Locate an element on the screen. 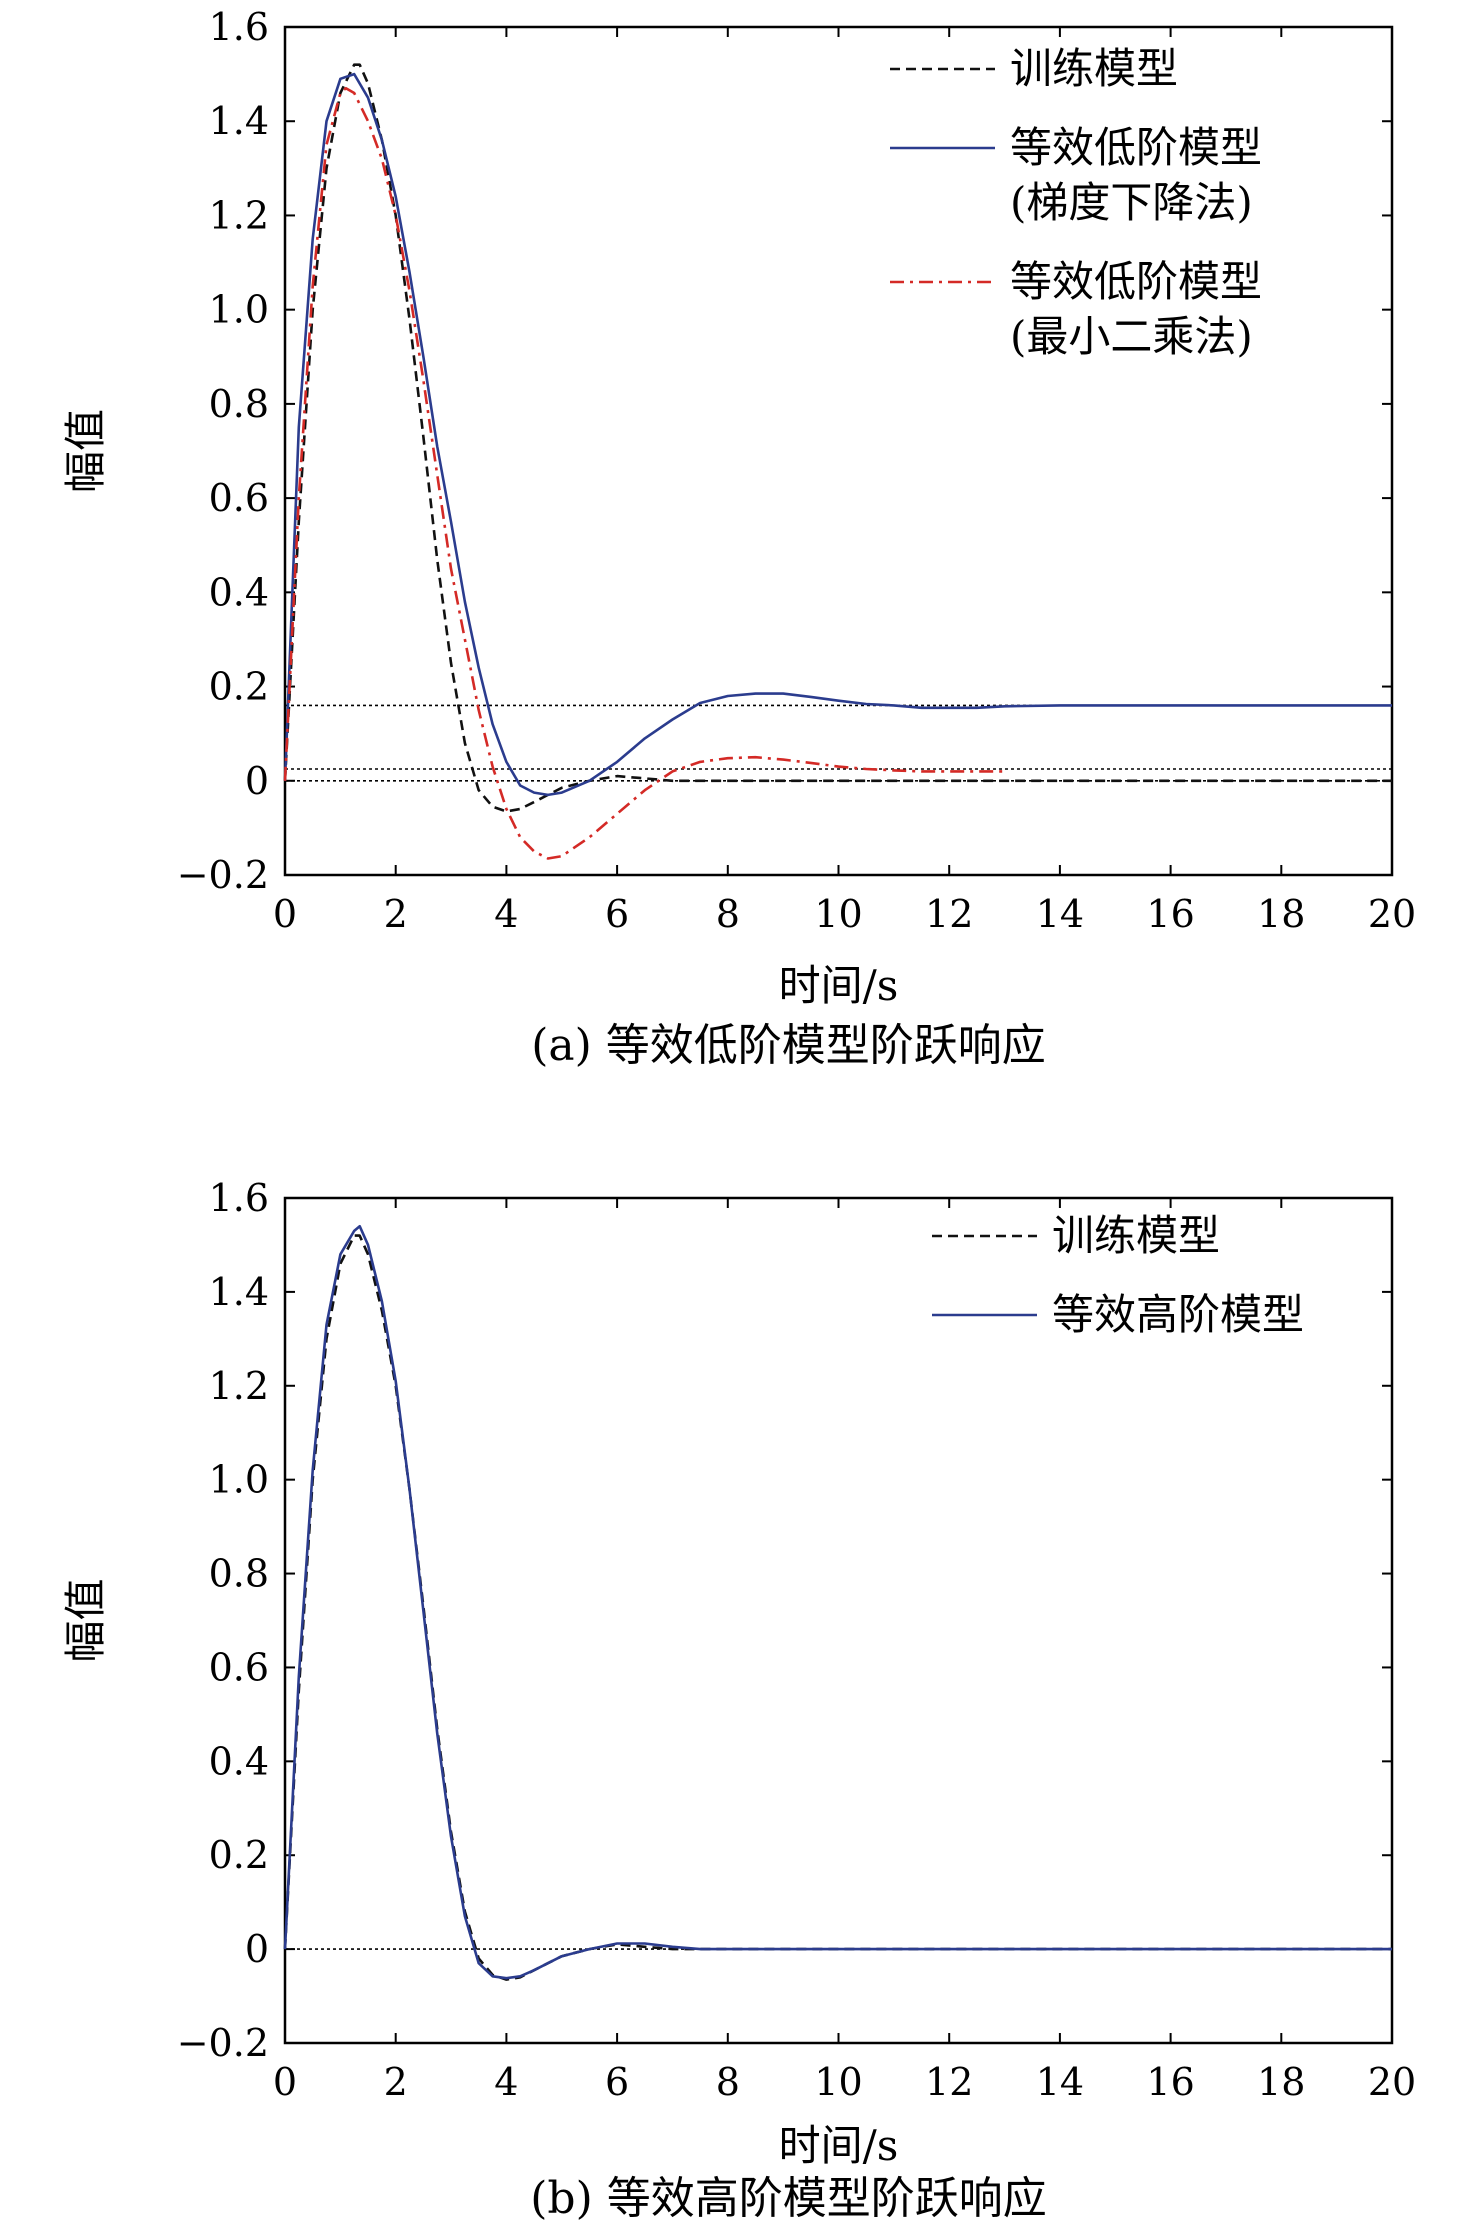 Image resolution: width=1476 pixels, height=2234 pixels. y-tick-label-b-5: 0.8 is located at coordinates (239, 1574).